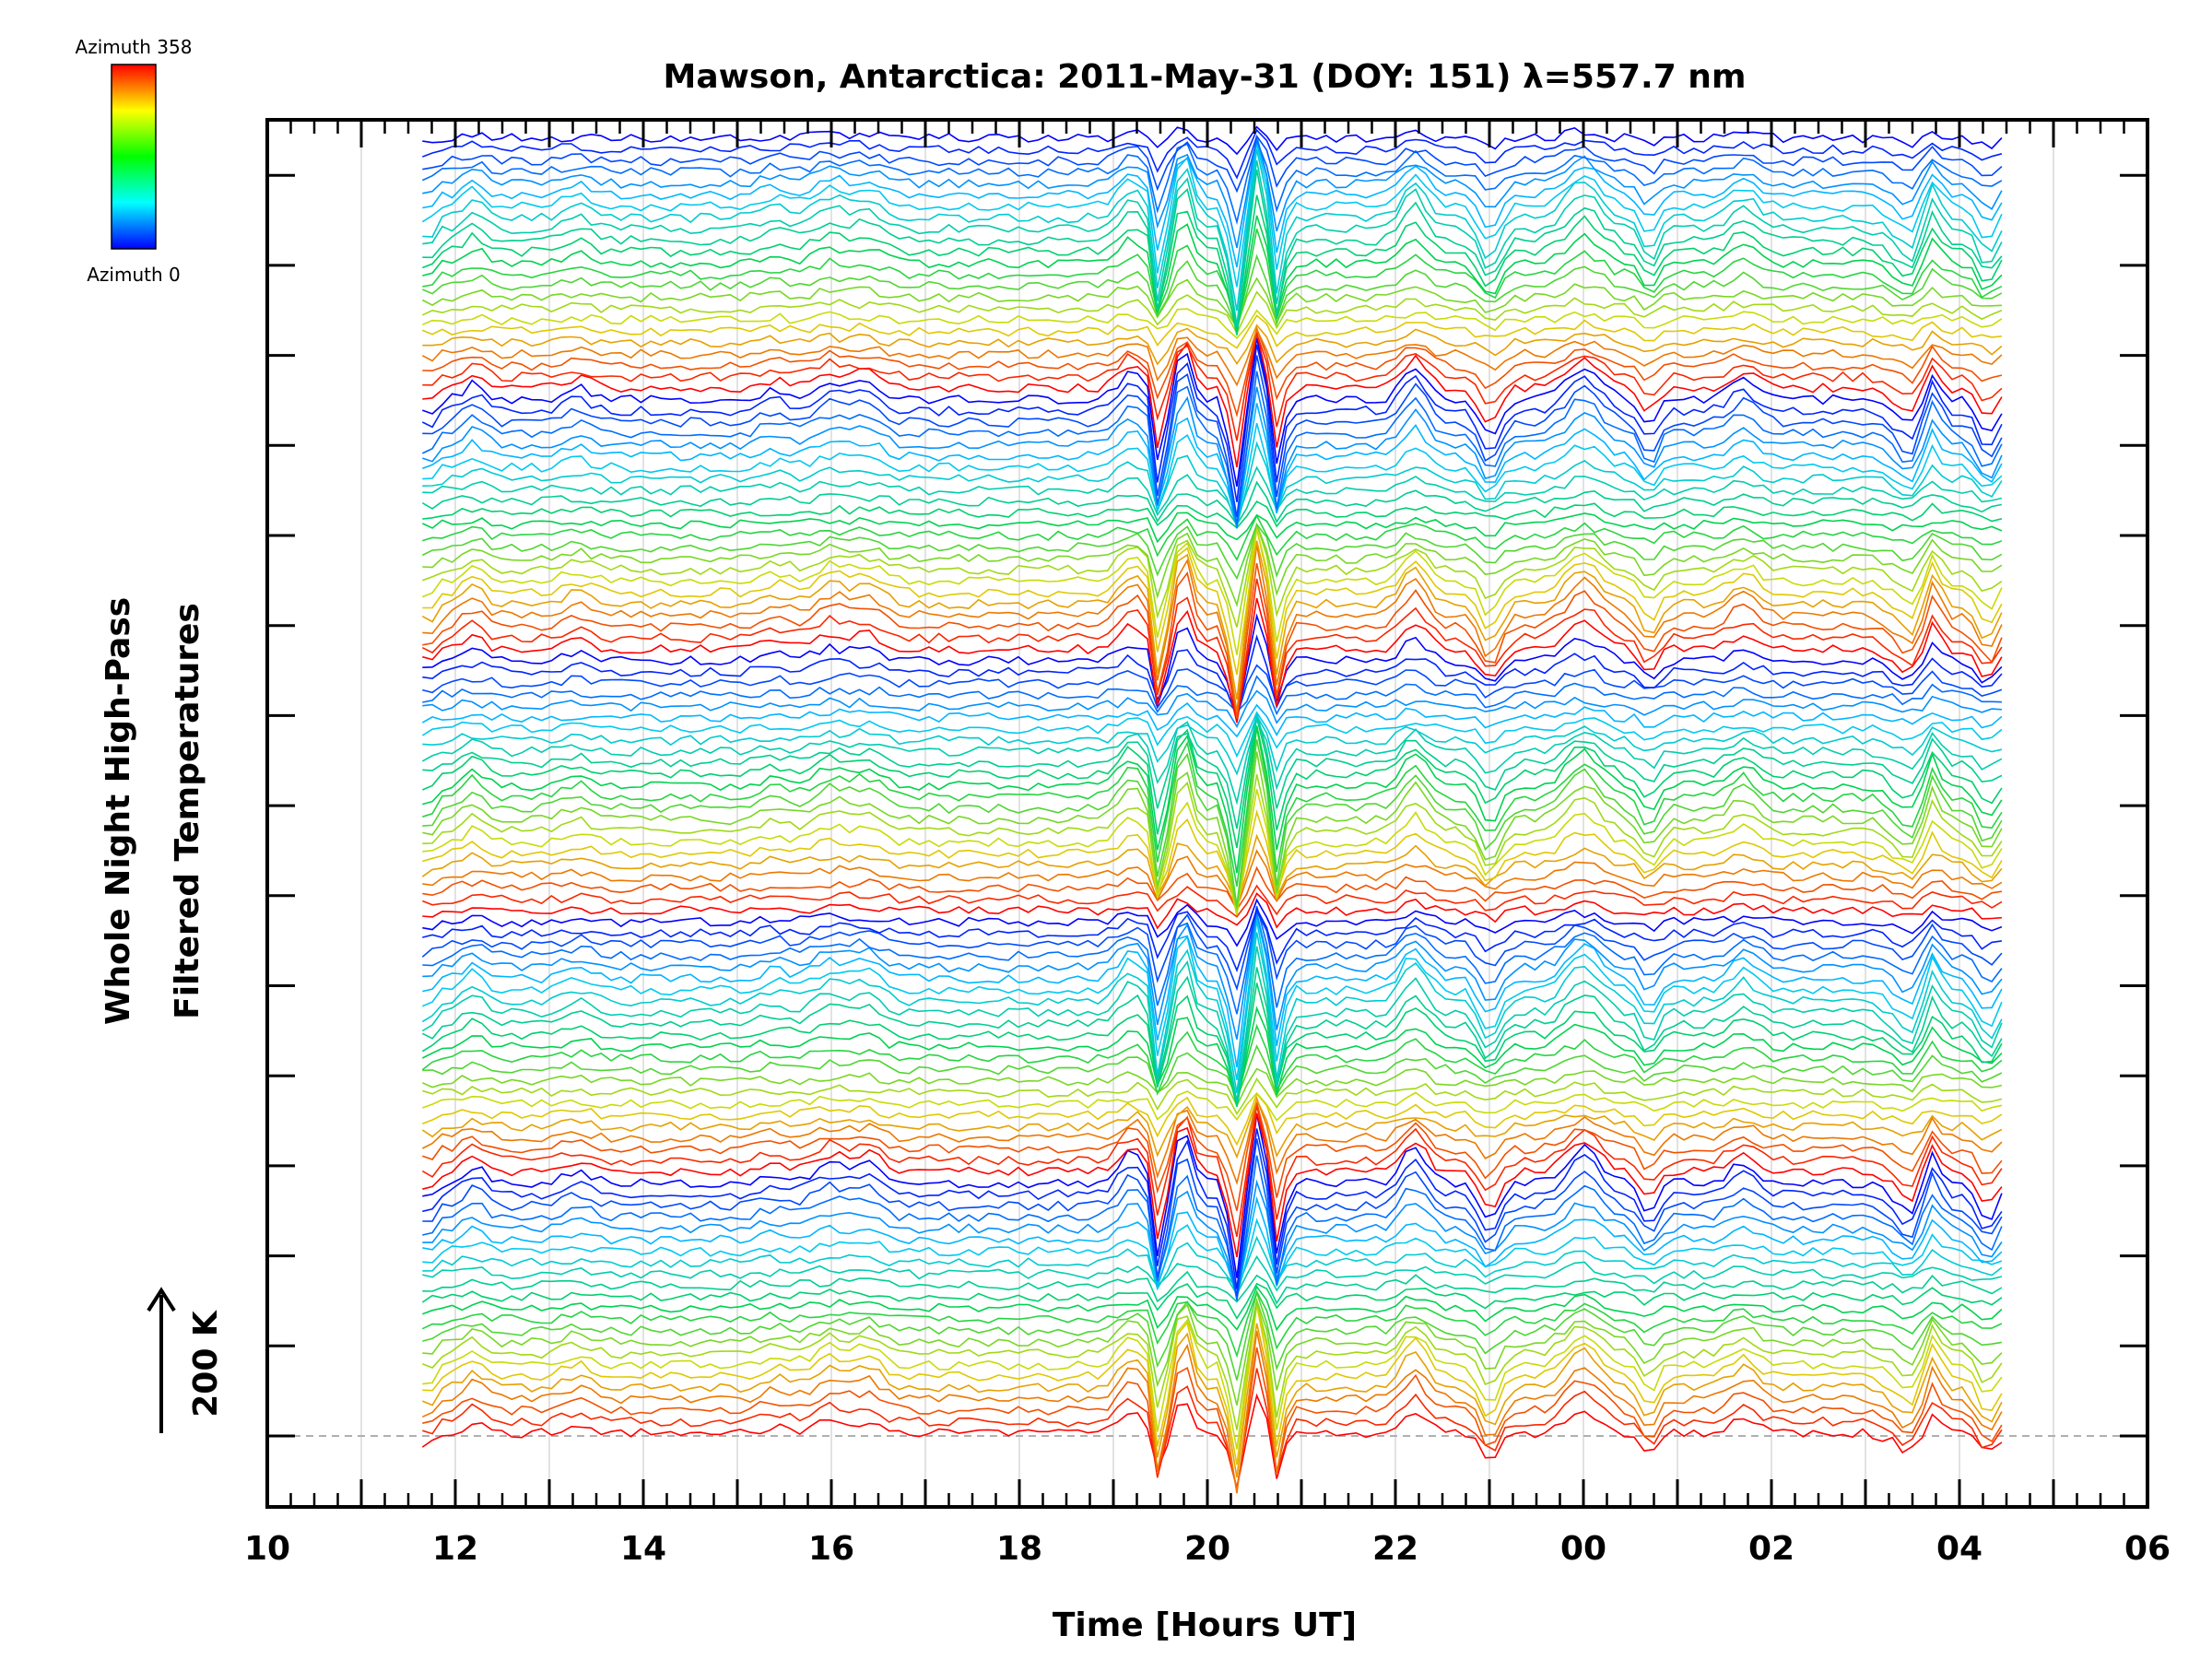  Describe the element at coordinates (134, 47) in the screenshot. I see `colorbar-top-label: Azimuth 358` at that location.